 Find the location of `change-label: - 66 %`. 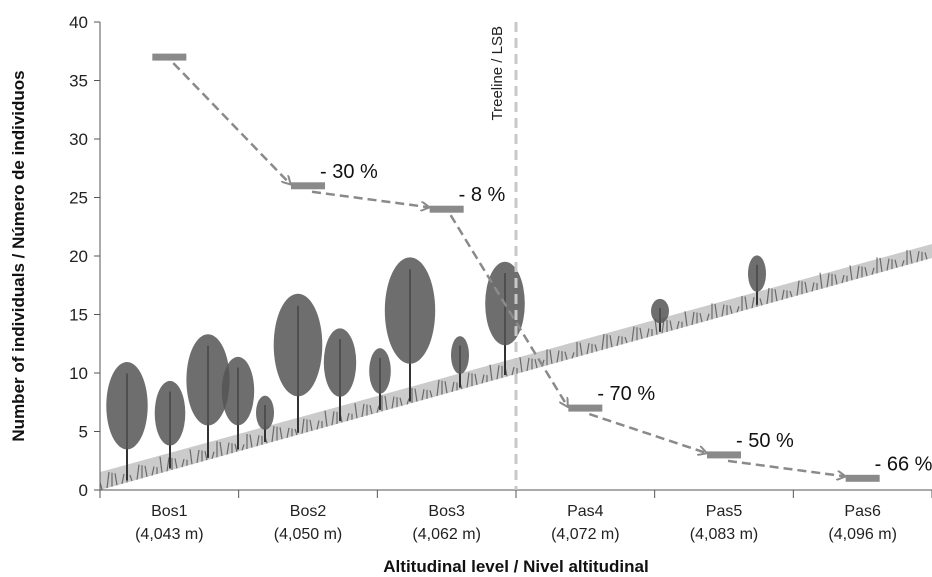

change-label: - 66 % is located at coordinates (903, 464).